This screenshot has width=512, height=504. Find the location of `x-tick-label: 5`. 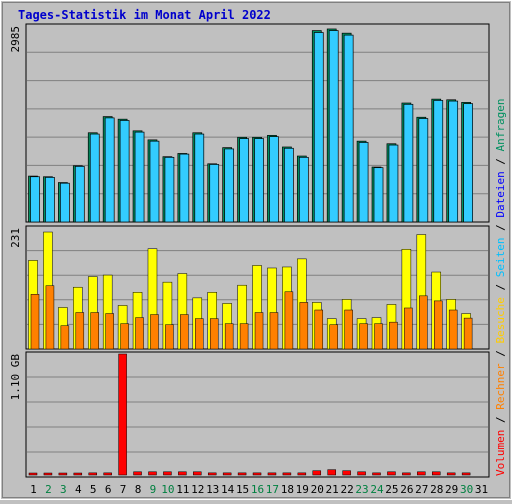

x-tick-label: 5 is located at coordinates (93, 489).